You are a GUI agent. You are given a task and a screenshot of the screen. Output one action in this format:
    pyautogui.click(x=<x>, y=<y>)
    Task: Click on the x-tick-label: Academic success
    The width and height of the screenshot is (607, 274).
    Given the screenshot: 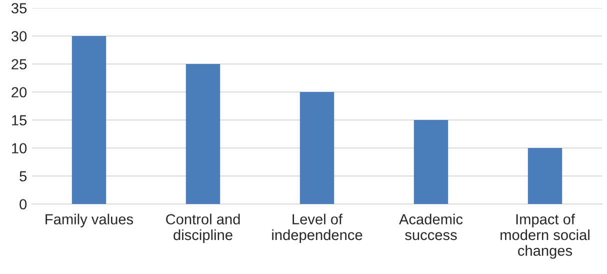 What is the action you would take?
    pyautogui.click(x=431, y=227)
    